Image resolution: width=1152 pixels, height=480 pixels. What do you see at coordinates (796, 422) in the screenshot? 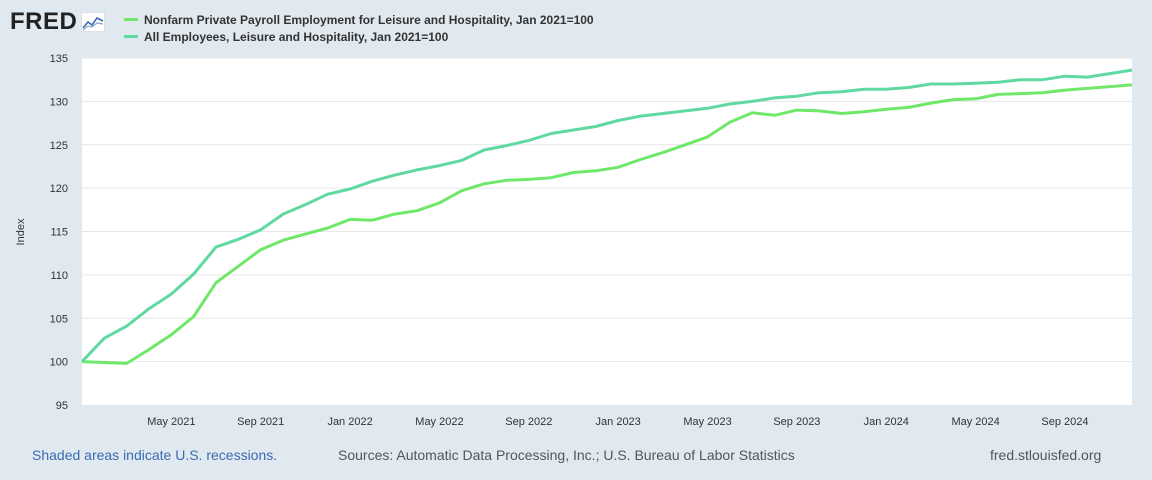
I see `x-tick-label: Sep 2023` at bounding box center [796, 422].